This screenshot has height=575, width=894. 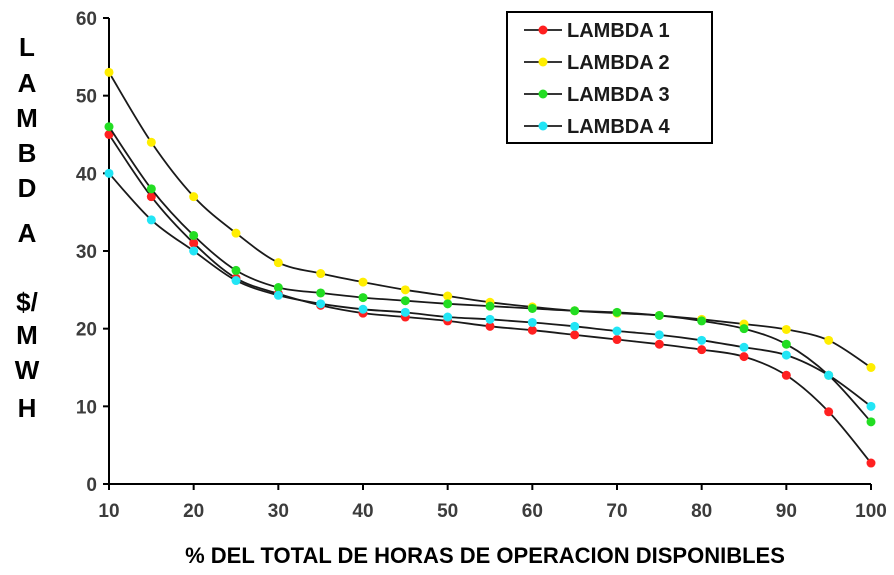 What do you see at coordinates (492, 503) in the screenshot?
I see `x-ticks: 10 20 30 40 50 60 70 80 90 100` at bounding box center [492, 503].